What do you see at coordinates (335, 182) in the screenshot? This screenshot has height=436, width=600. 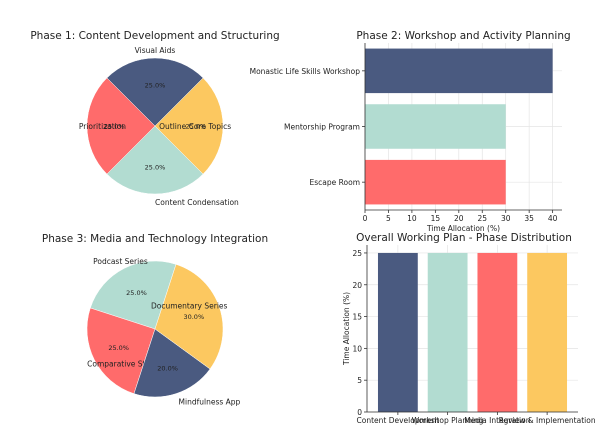 I see `hbar-category-label: Escape Room` at bounding box center [335, 182].